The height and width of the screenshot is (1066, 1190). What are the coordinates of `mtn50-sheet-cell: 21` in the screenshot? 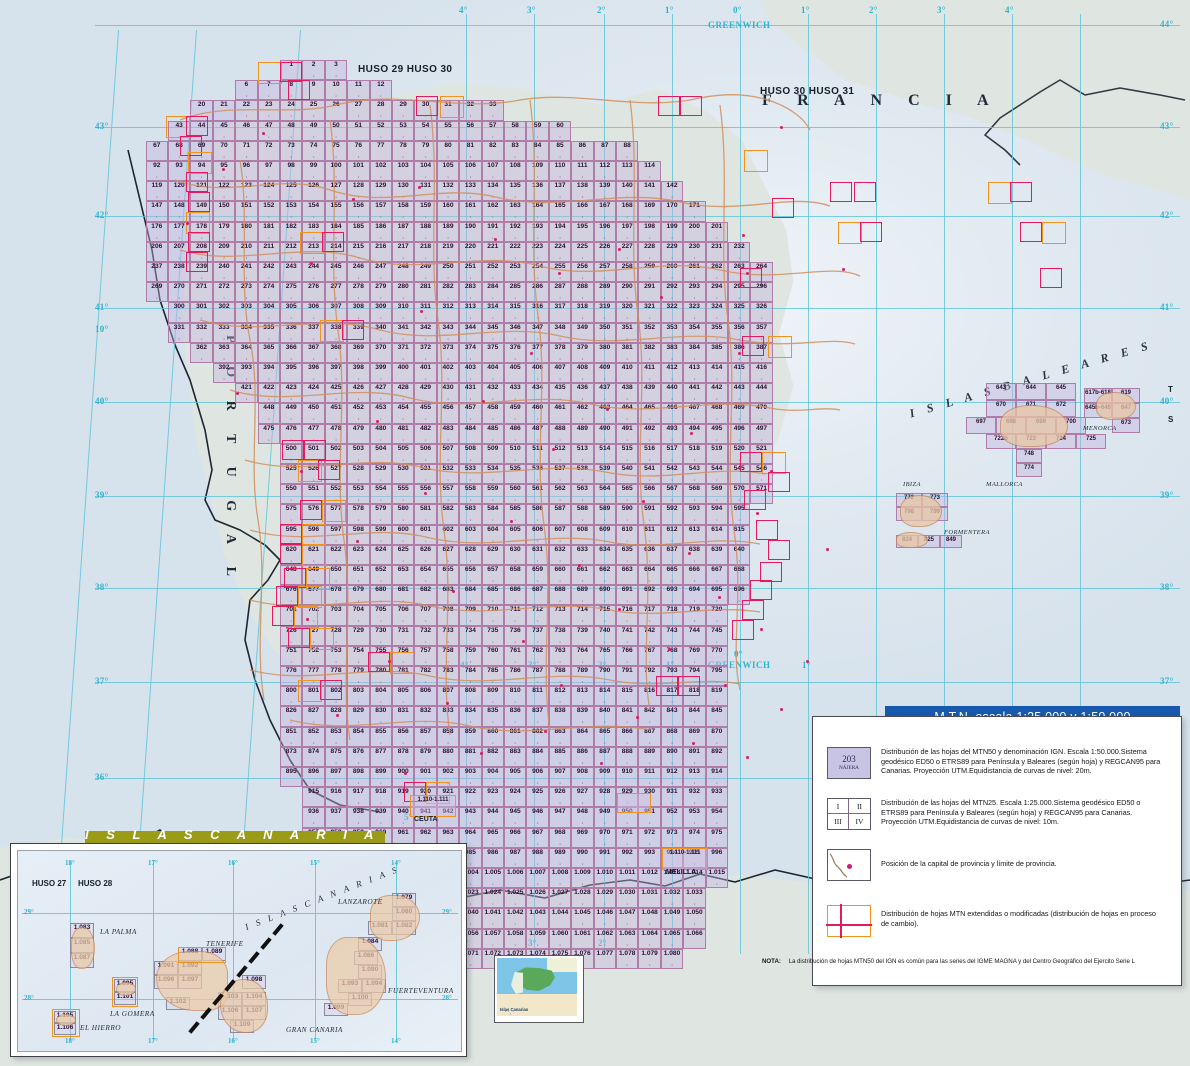 It's located at (224, 110).